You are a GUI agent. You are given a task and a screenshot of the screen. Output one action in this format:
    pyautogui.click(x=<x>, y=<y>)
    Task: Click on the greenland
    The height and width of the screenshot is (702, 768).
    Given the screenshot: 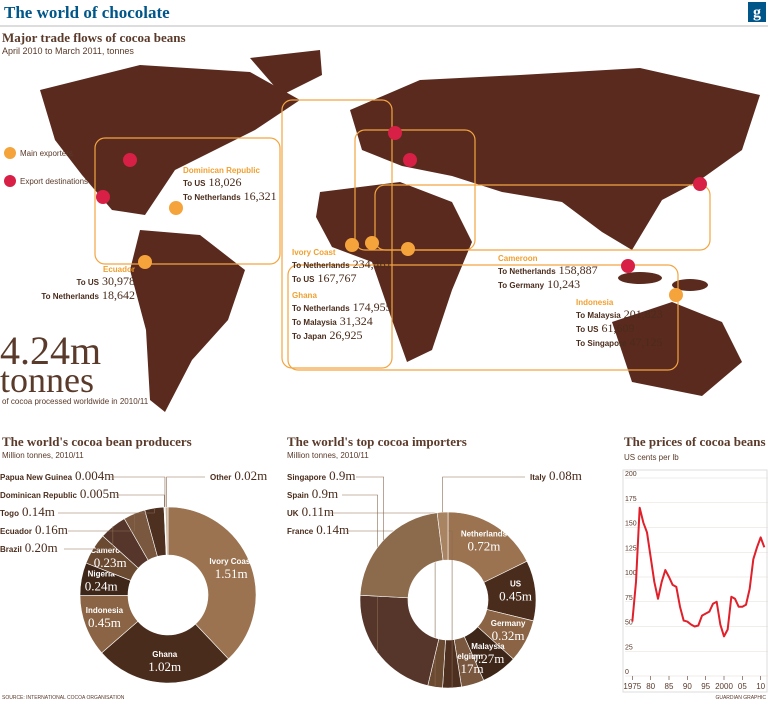 What is the action you would take?
    pyautogui.click(x=286, y=72)
    